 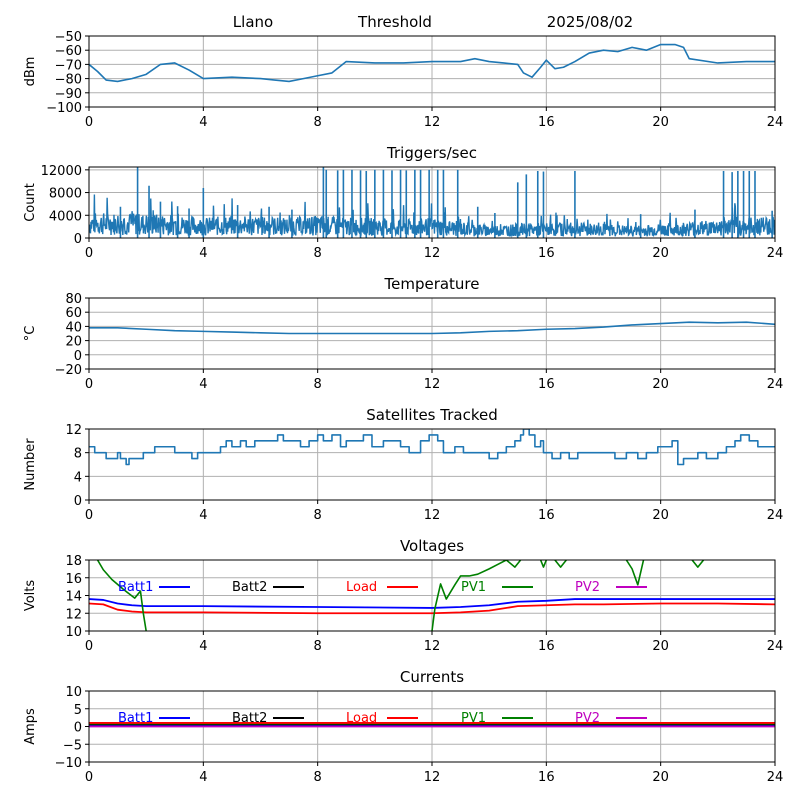 I want to click on y-tick-label: −100, so click(x=64, y=108).